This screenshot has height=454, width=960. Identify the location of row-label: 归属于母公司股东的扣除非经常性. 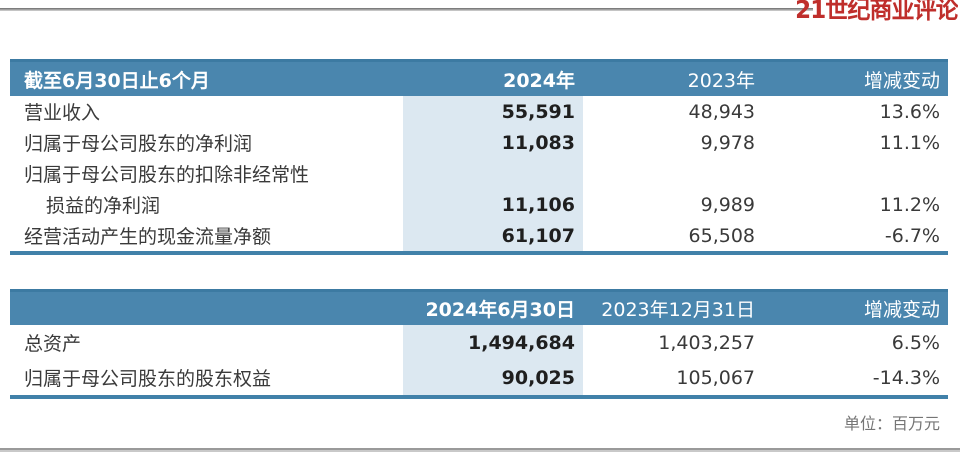
(167, 175).